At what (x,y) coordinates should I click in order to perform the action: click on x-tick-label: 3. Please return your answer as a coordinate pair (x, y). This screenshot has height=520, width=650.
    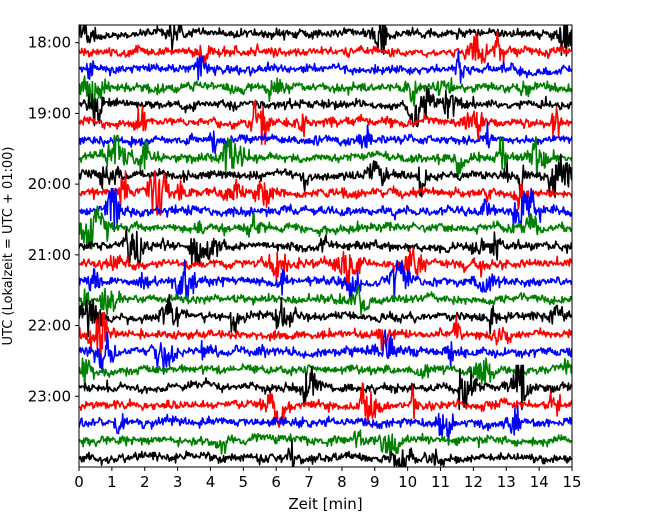
    Looking at the image, I should click on (178, 482).